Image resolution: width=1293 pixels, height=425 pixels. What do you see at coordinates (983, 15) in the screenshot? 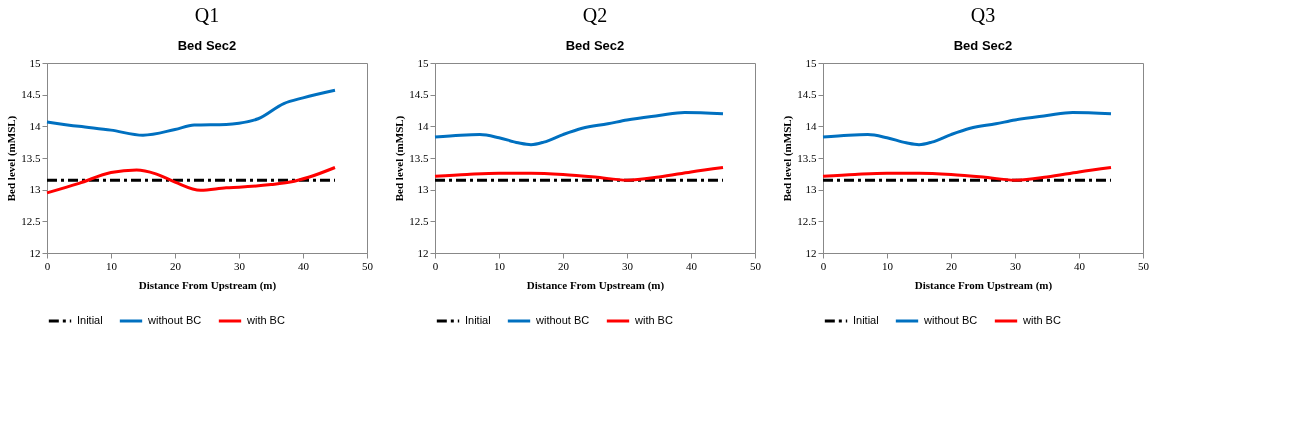
I see `chart-title: Q3` at bounding box center [983, 15].